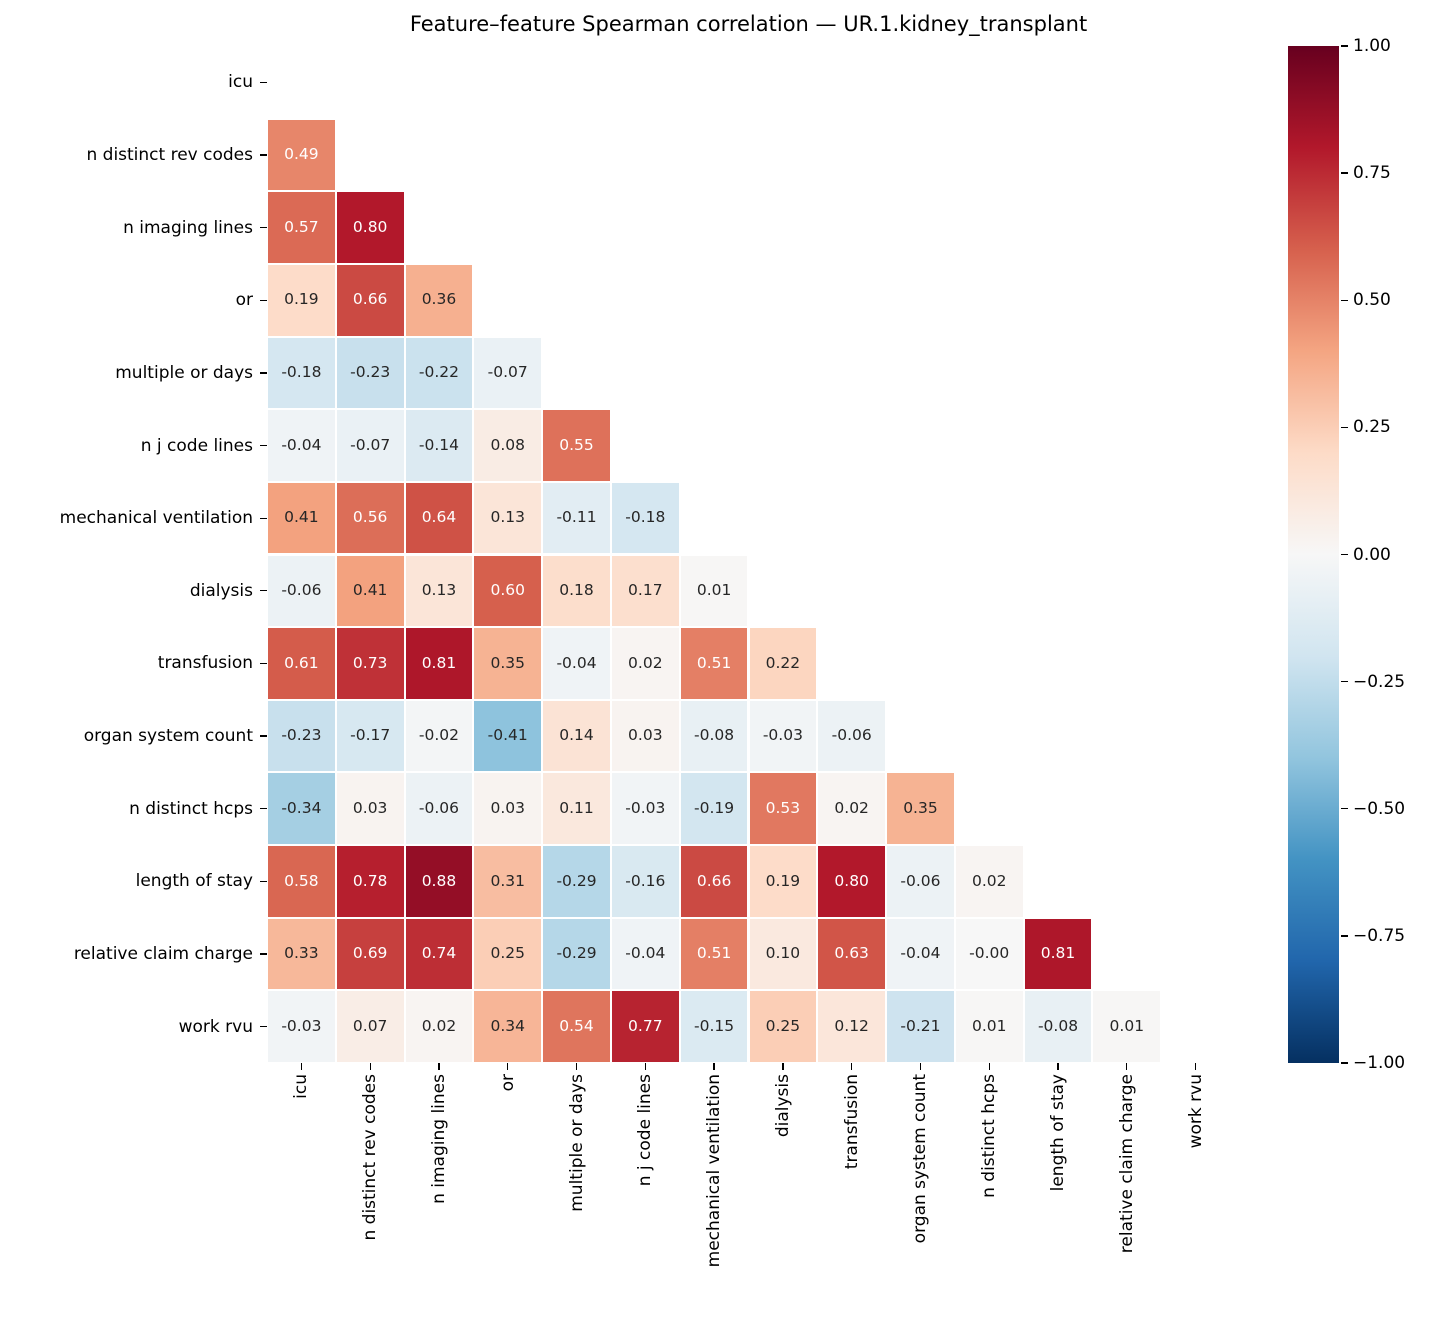 This screenshot has width=1433, height=1332. What do you see at coordinates (1372, 173) in the screenshot?
I see `colorbar-tick-label: 0.75` at bounding box center [1372, 173].